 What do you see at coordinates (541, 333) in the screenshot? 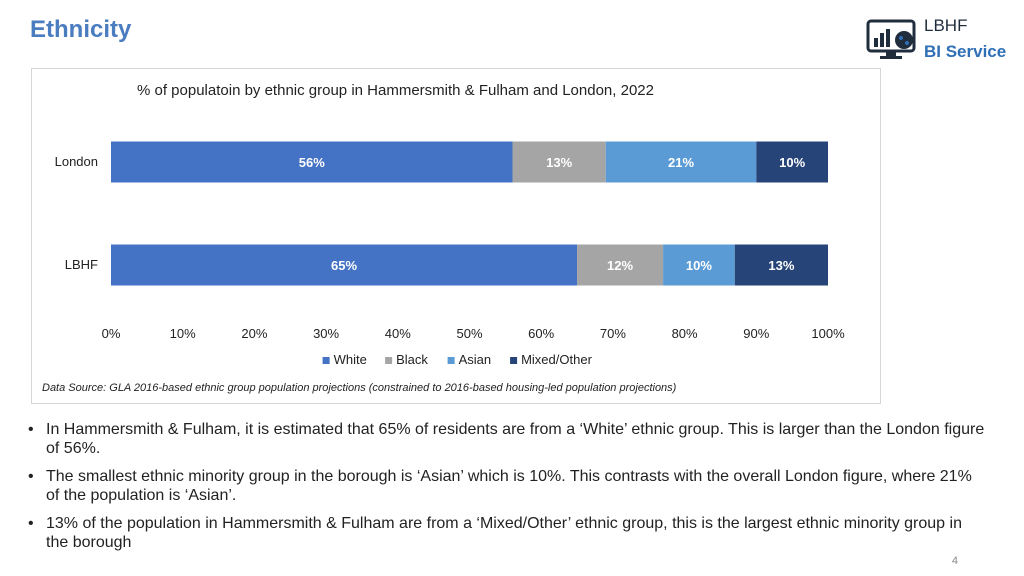
I see `x-tick-label: 60%` at bounding box center [541, 333].